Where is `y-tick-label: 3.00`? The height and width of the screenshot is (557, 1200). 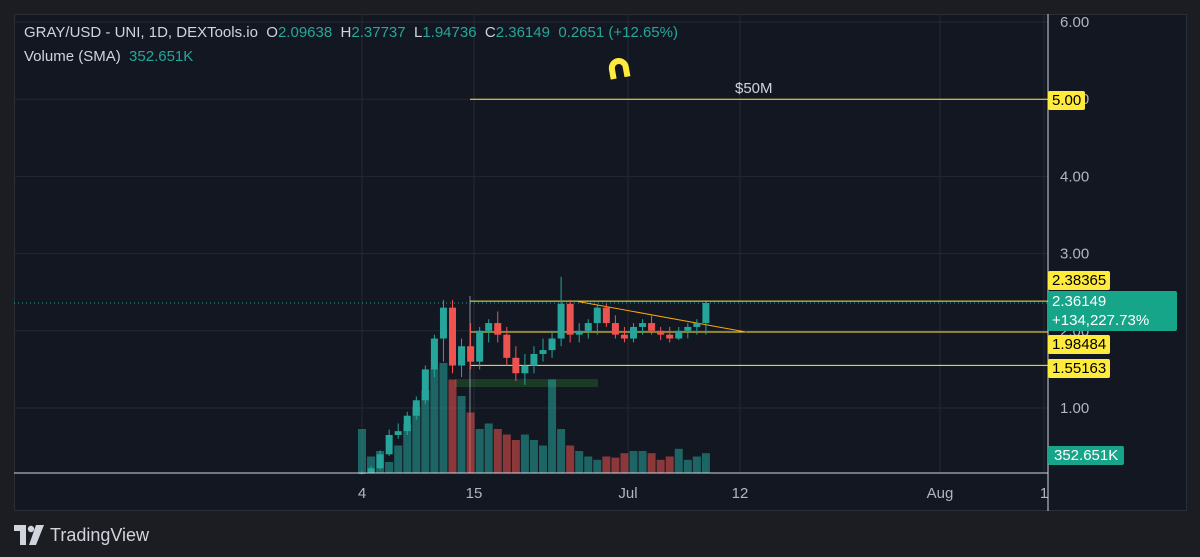 y-tick-label: 3.00 is located at coordinates (1074, 254).